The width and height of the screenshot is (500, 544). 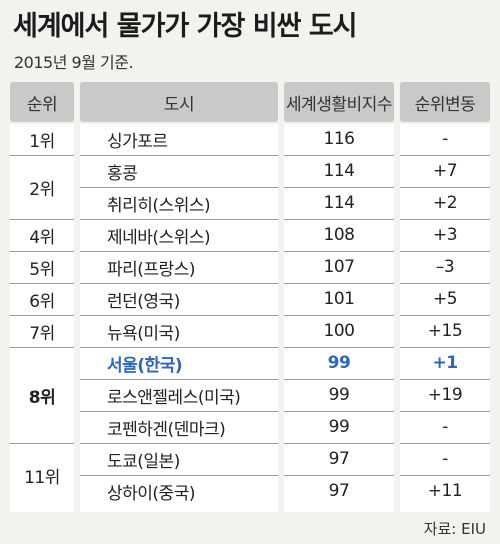 What do you see at coordinates (174, 397) in the screenshot?
I see `city-cell: 로스앤젤레스(미국)` at bounding box center [174, 397].